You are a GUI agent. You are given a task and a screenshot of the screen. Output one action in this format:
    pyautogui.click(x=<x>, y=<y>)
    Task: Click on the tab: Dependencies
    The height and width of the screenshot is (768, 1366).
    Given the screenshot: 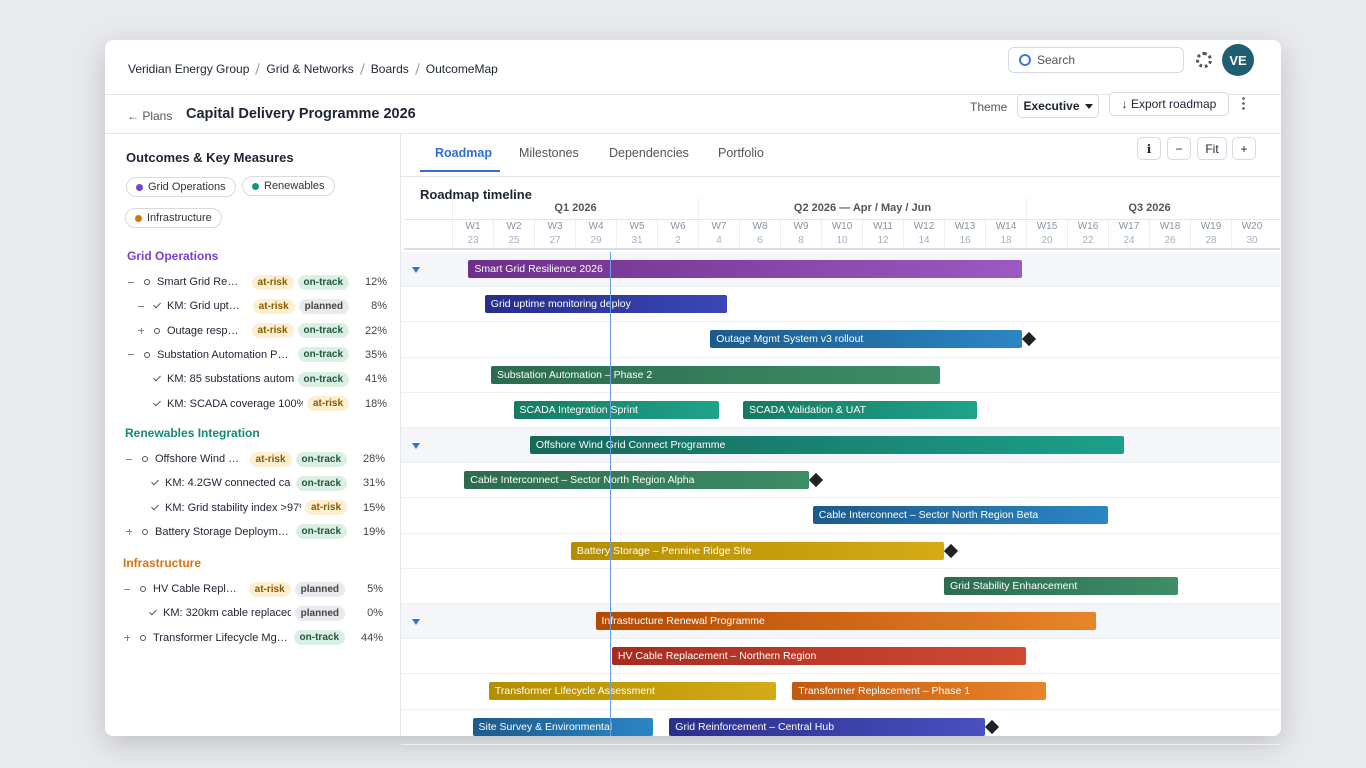 What is the action you would take?
    pyautogui.click(x=649, y=153)
    